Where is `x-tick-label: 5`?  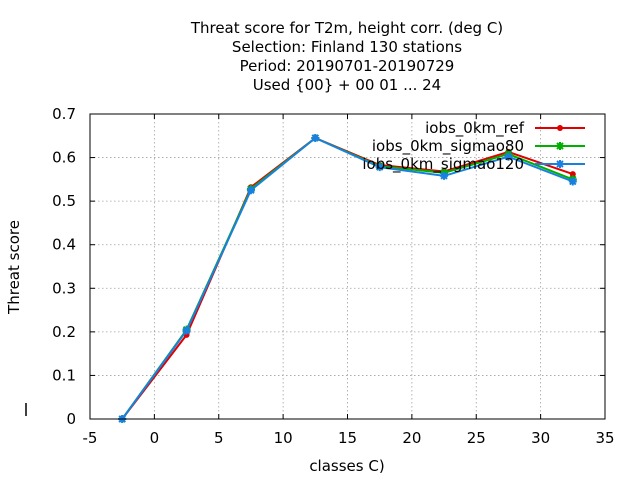 x-tick-label: 5 is located at coordinates (219, 438).